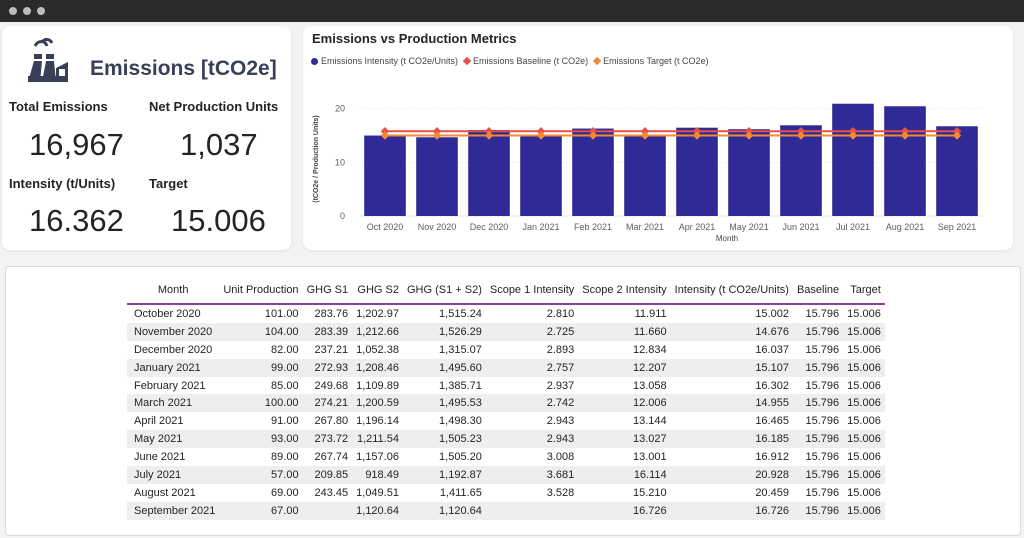 This screenshot has width=1024, height=538. What do you see at coordinates (560, 313) in the screenshot?
I see `table-cell: 2.810` at bounding box center [560, 313].